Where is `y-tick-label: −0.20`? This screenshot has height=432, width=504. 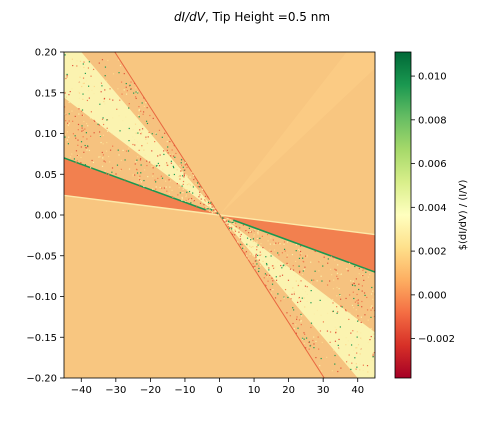 y-tick-label: −0.20 is located at coordinates (41, 379).